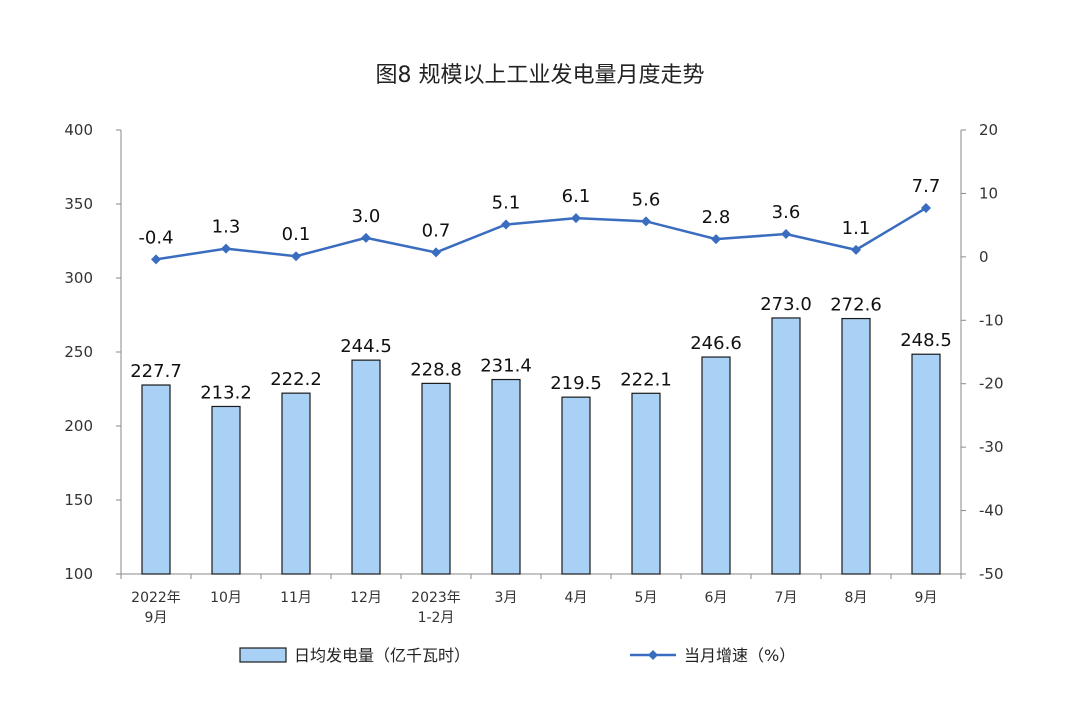 This screenshot has height=711, width=1080. Describe the element at coordinates (78, 130) in the screenshot. I see `y-left-tick-label: 400` at that location.